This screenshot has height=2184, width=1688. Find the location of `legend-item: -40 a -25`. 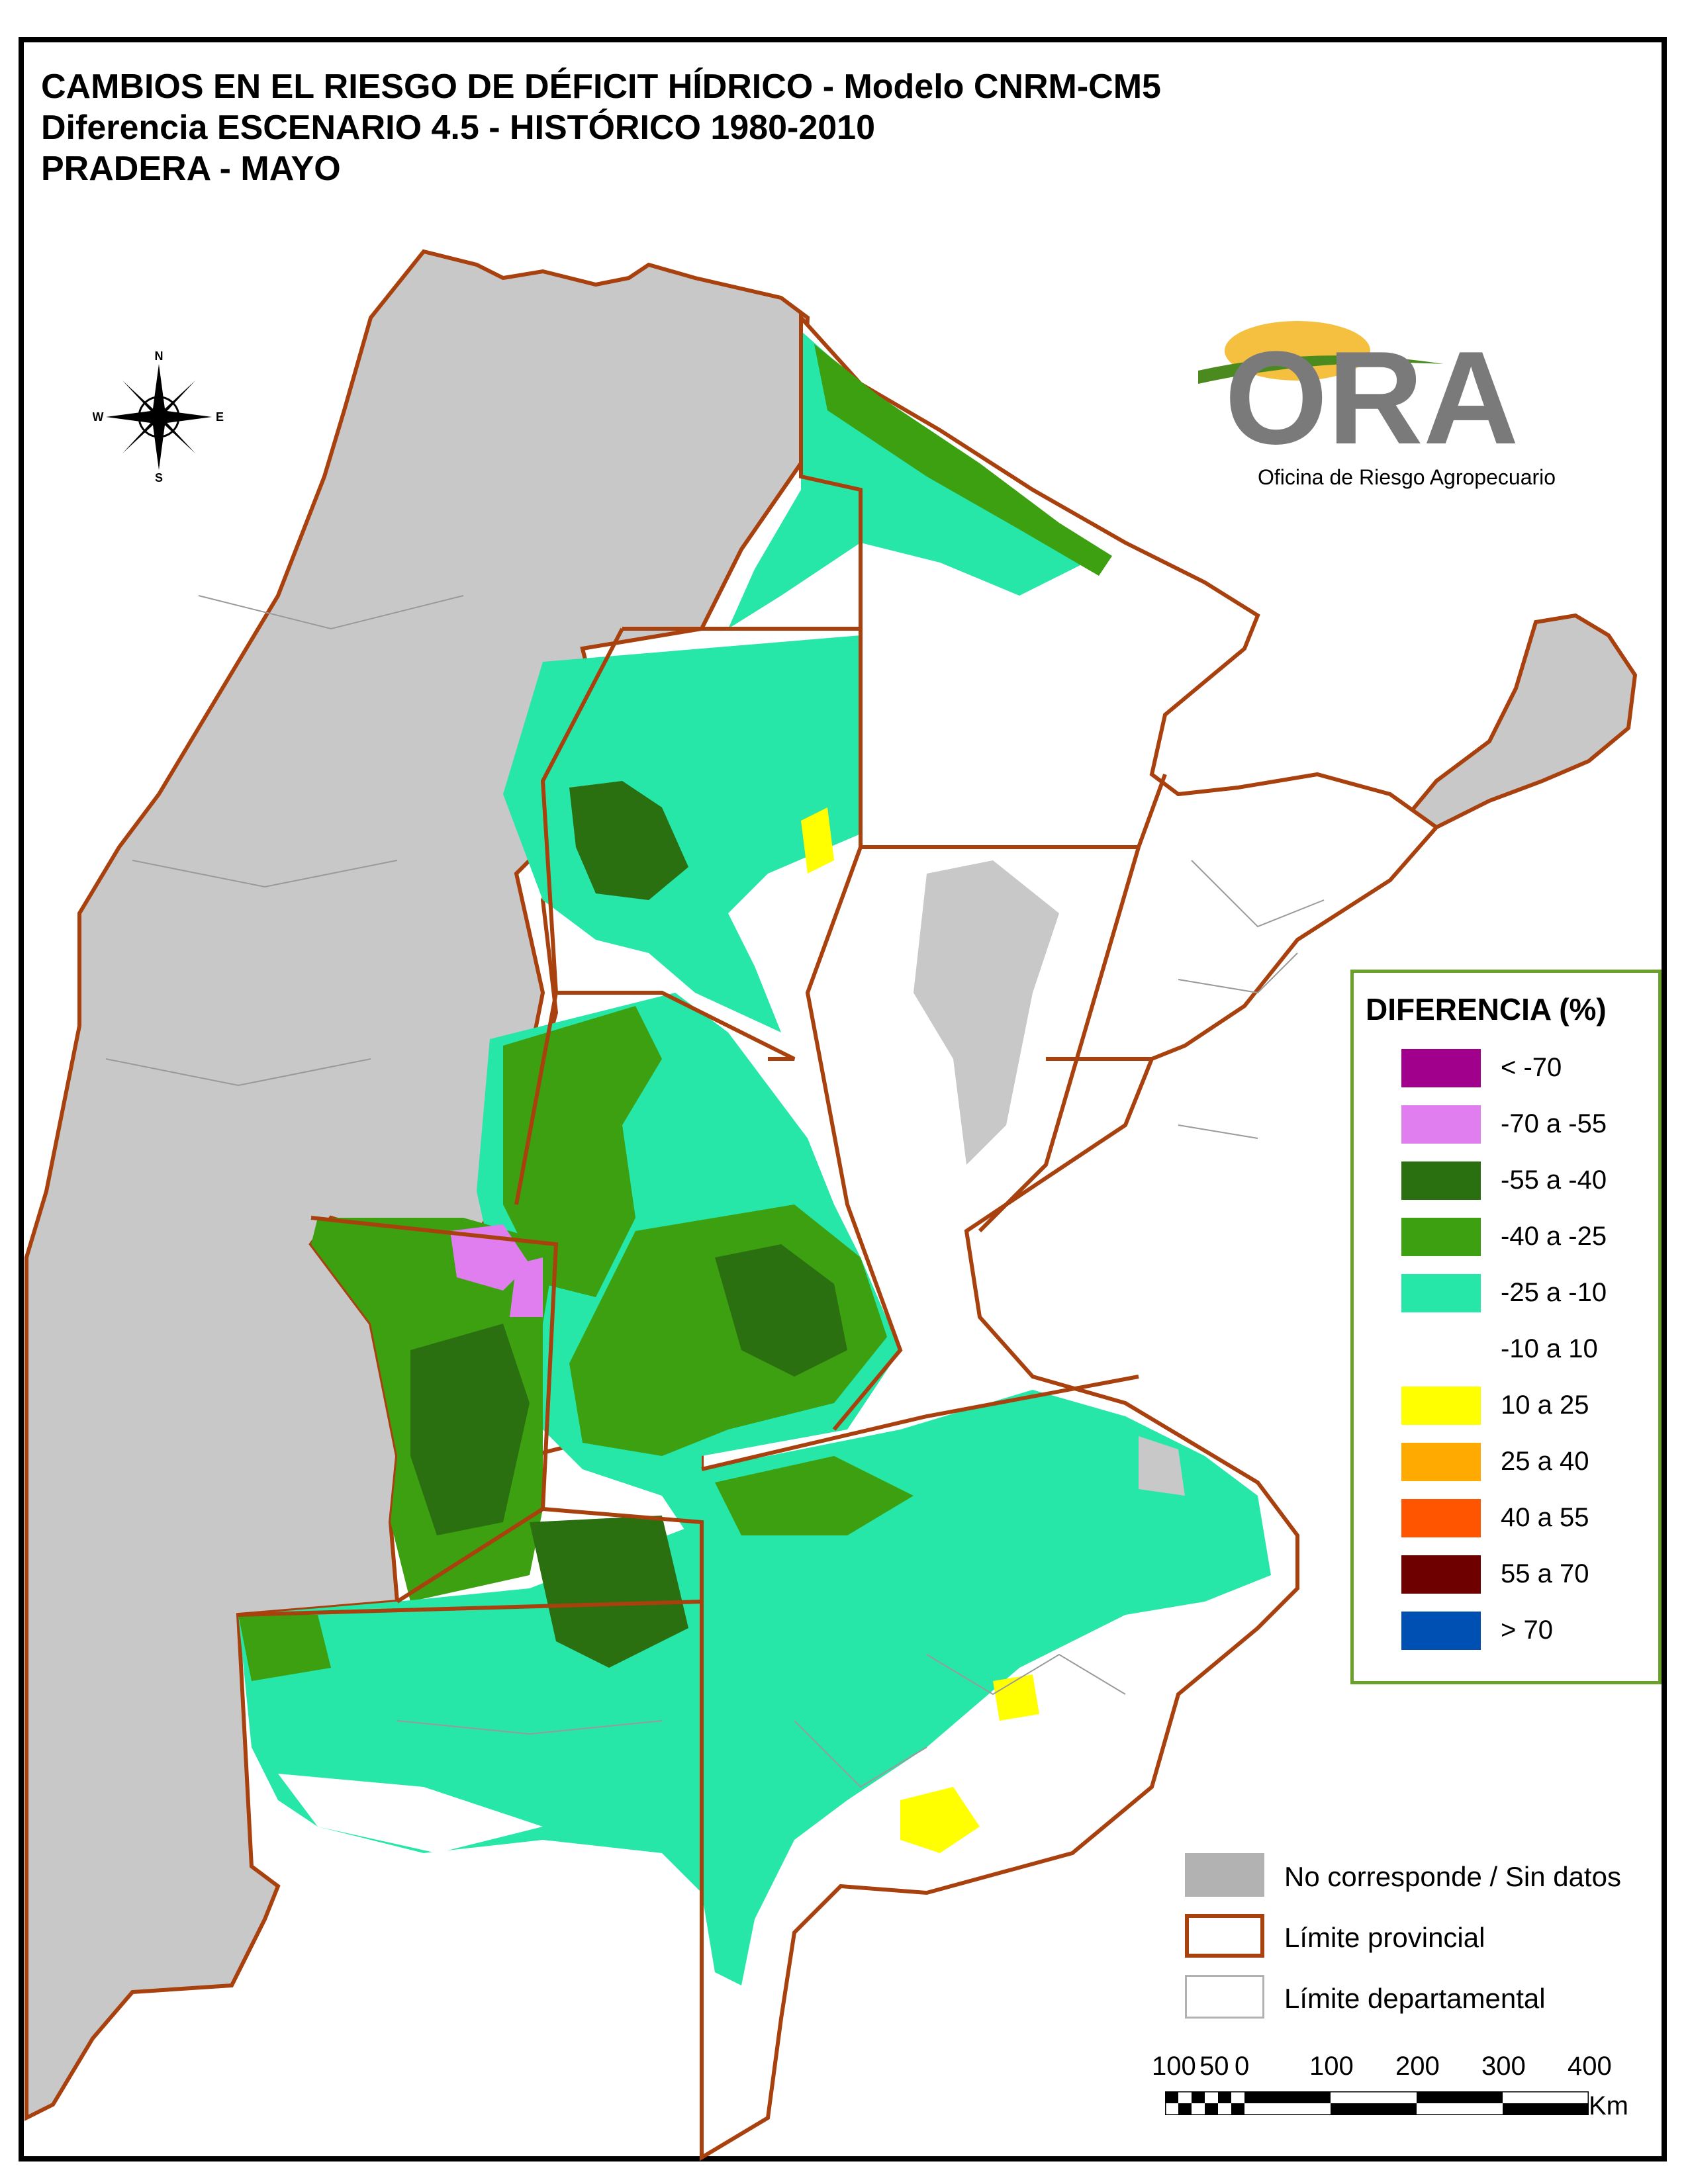

legend-item: -40 a -25 is located at coordinates (1527, 1237).